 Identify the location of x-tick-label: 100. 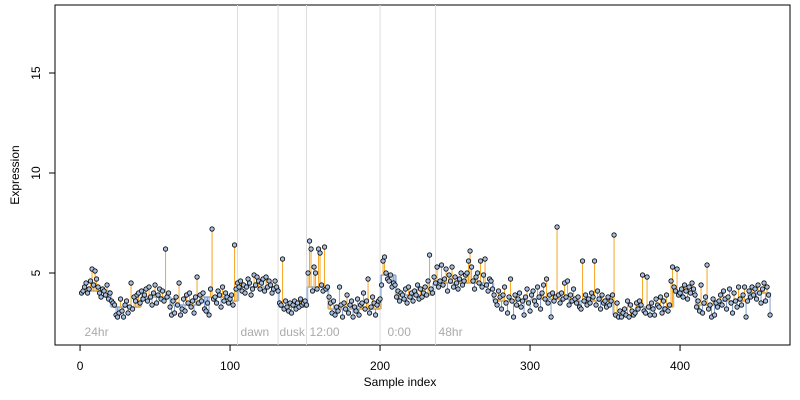
(230, 366).